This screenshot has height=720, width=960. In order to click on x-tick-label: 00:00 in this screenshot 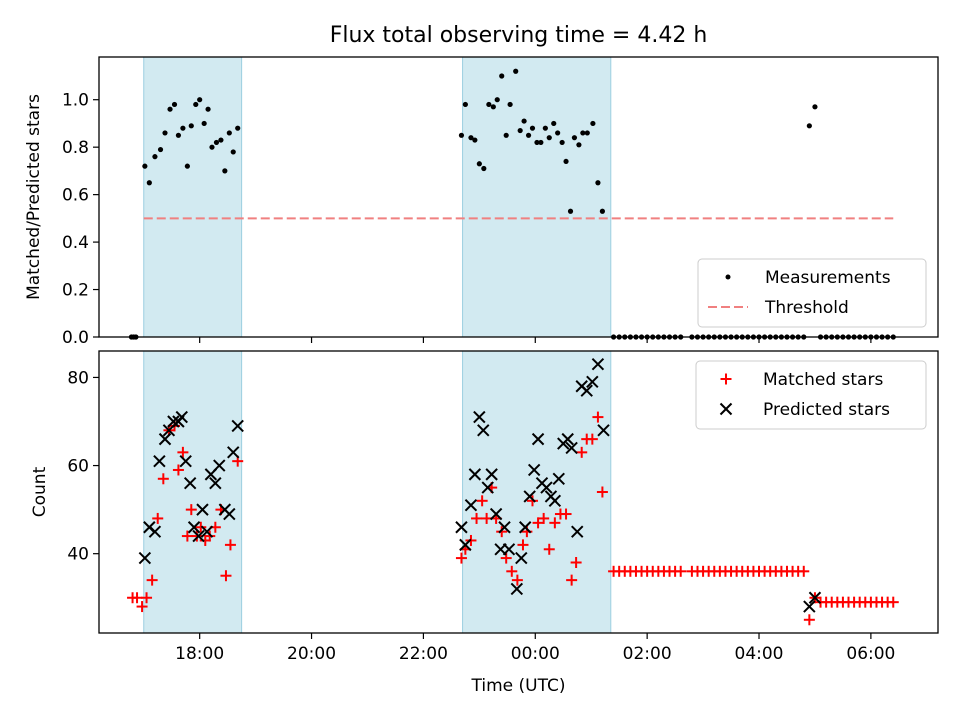, I will do `click(535, 654)`.